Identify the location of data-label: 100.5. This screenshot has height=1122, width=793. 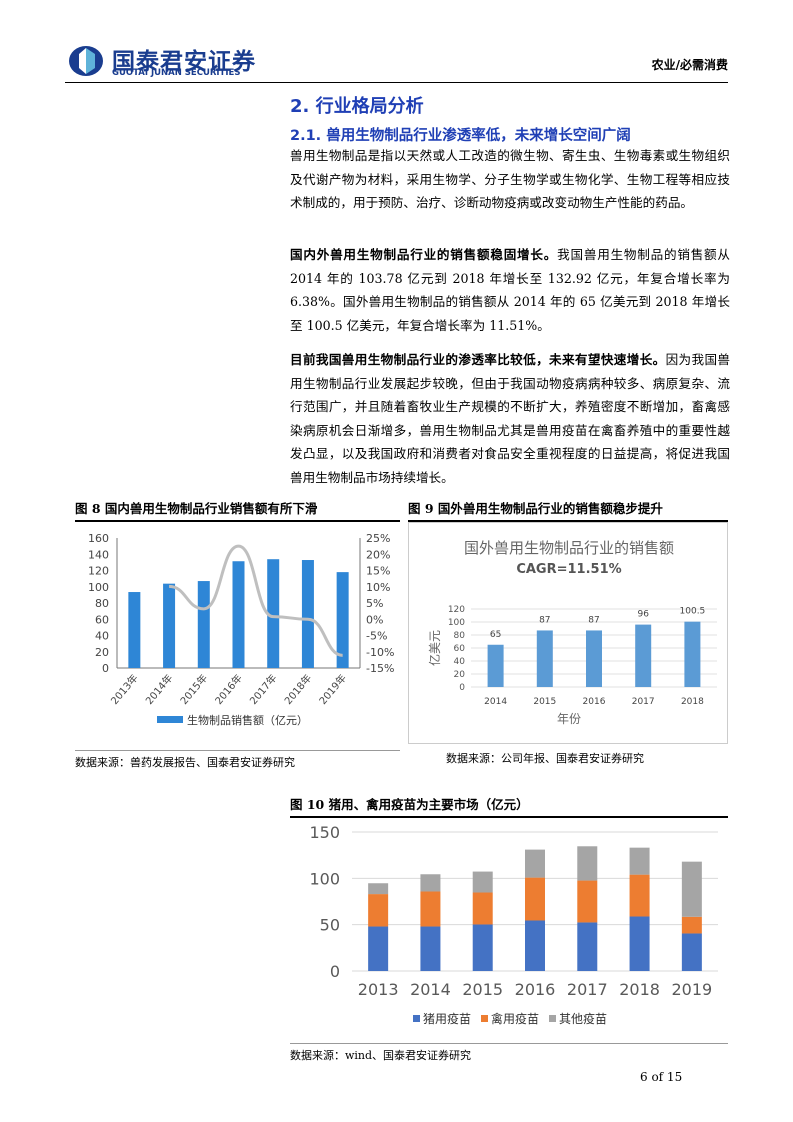
(693, 612).